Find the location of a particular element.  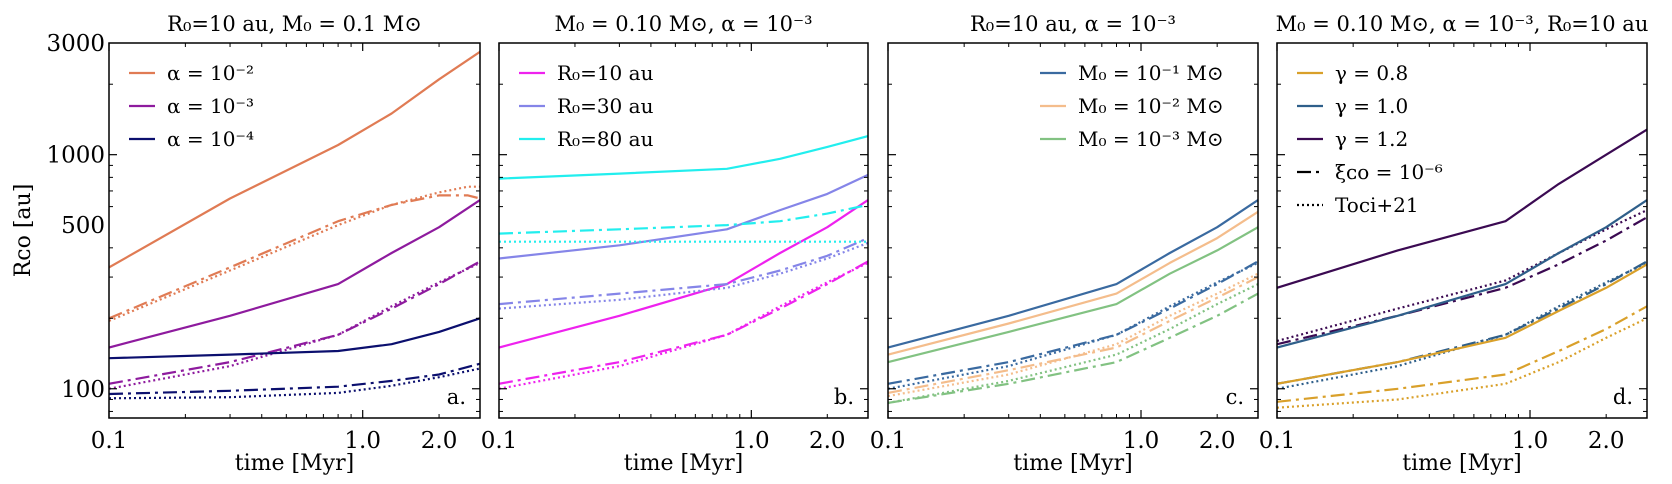

legend-entry: γ = 1.0 is located at coordinates (1371, 106).